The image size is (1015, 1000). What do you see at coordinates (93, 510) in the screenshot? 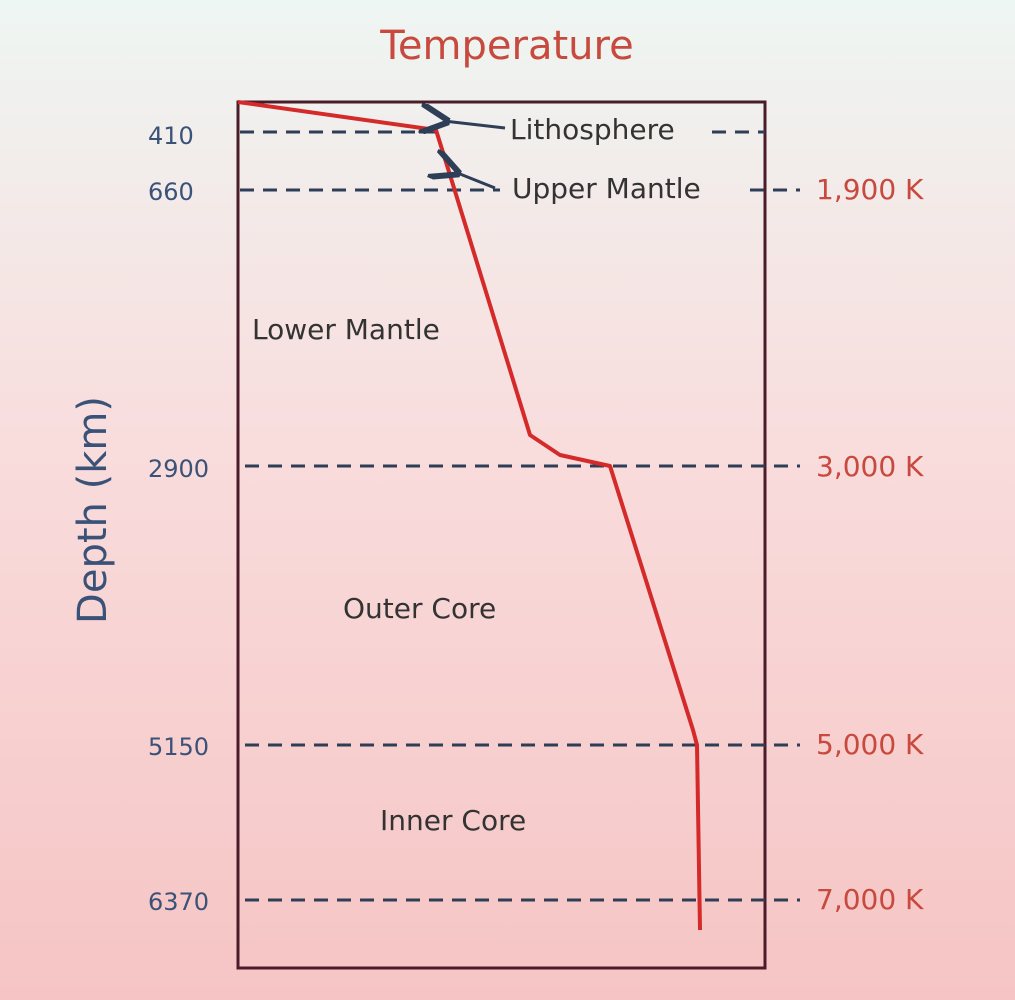
I see `axis-label: Depth (km)` at bounding box center [93, 510].